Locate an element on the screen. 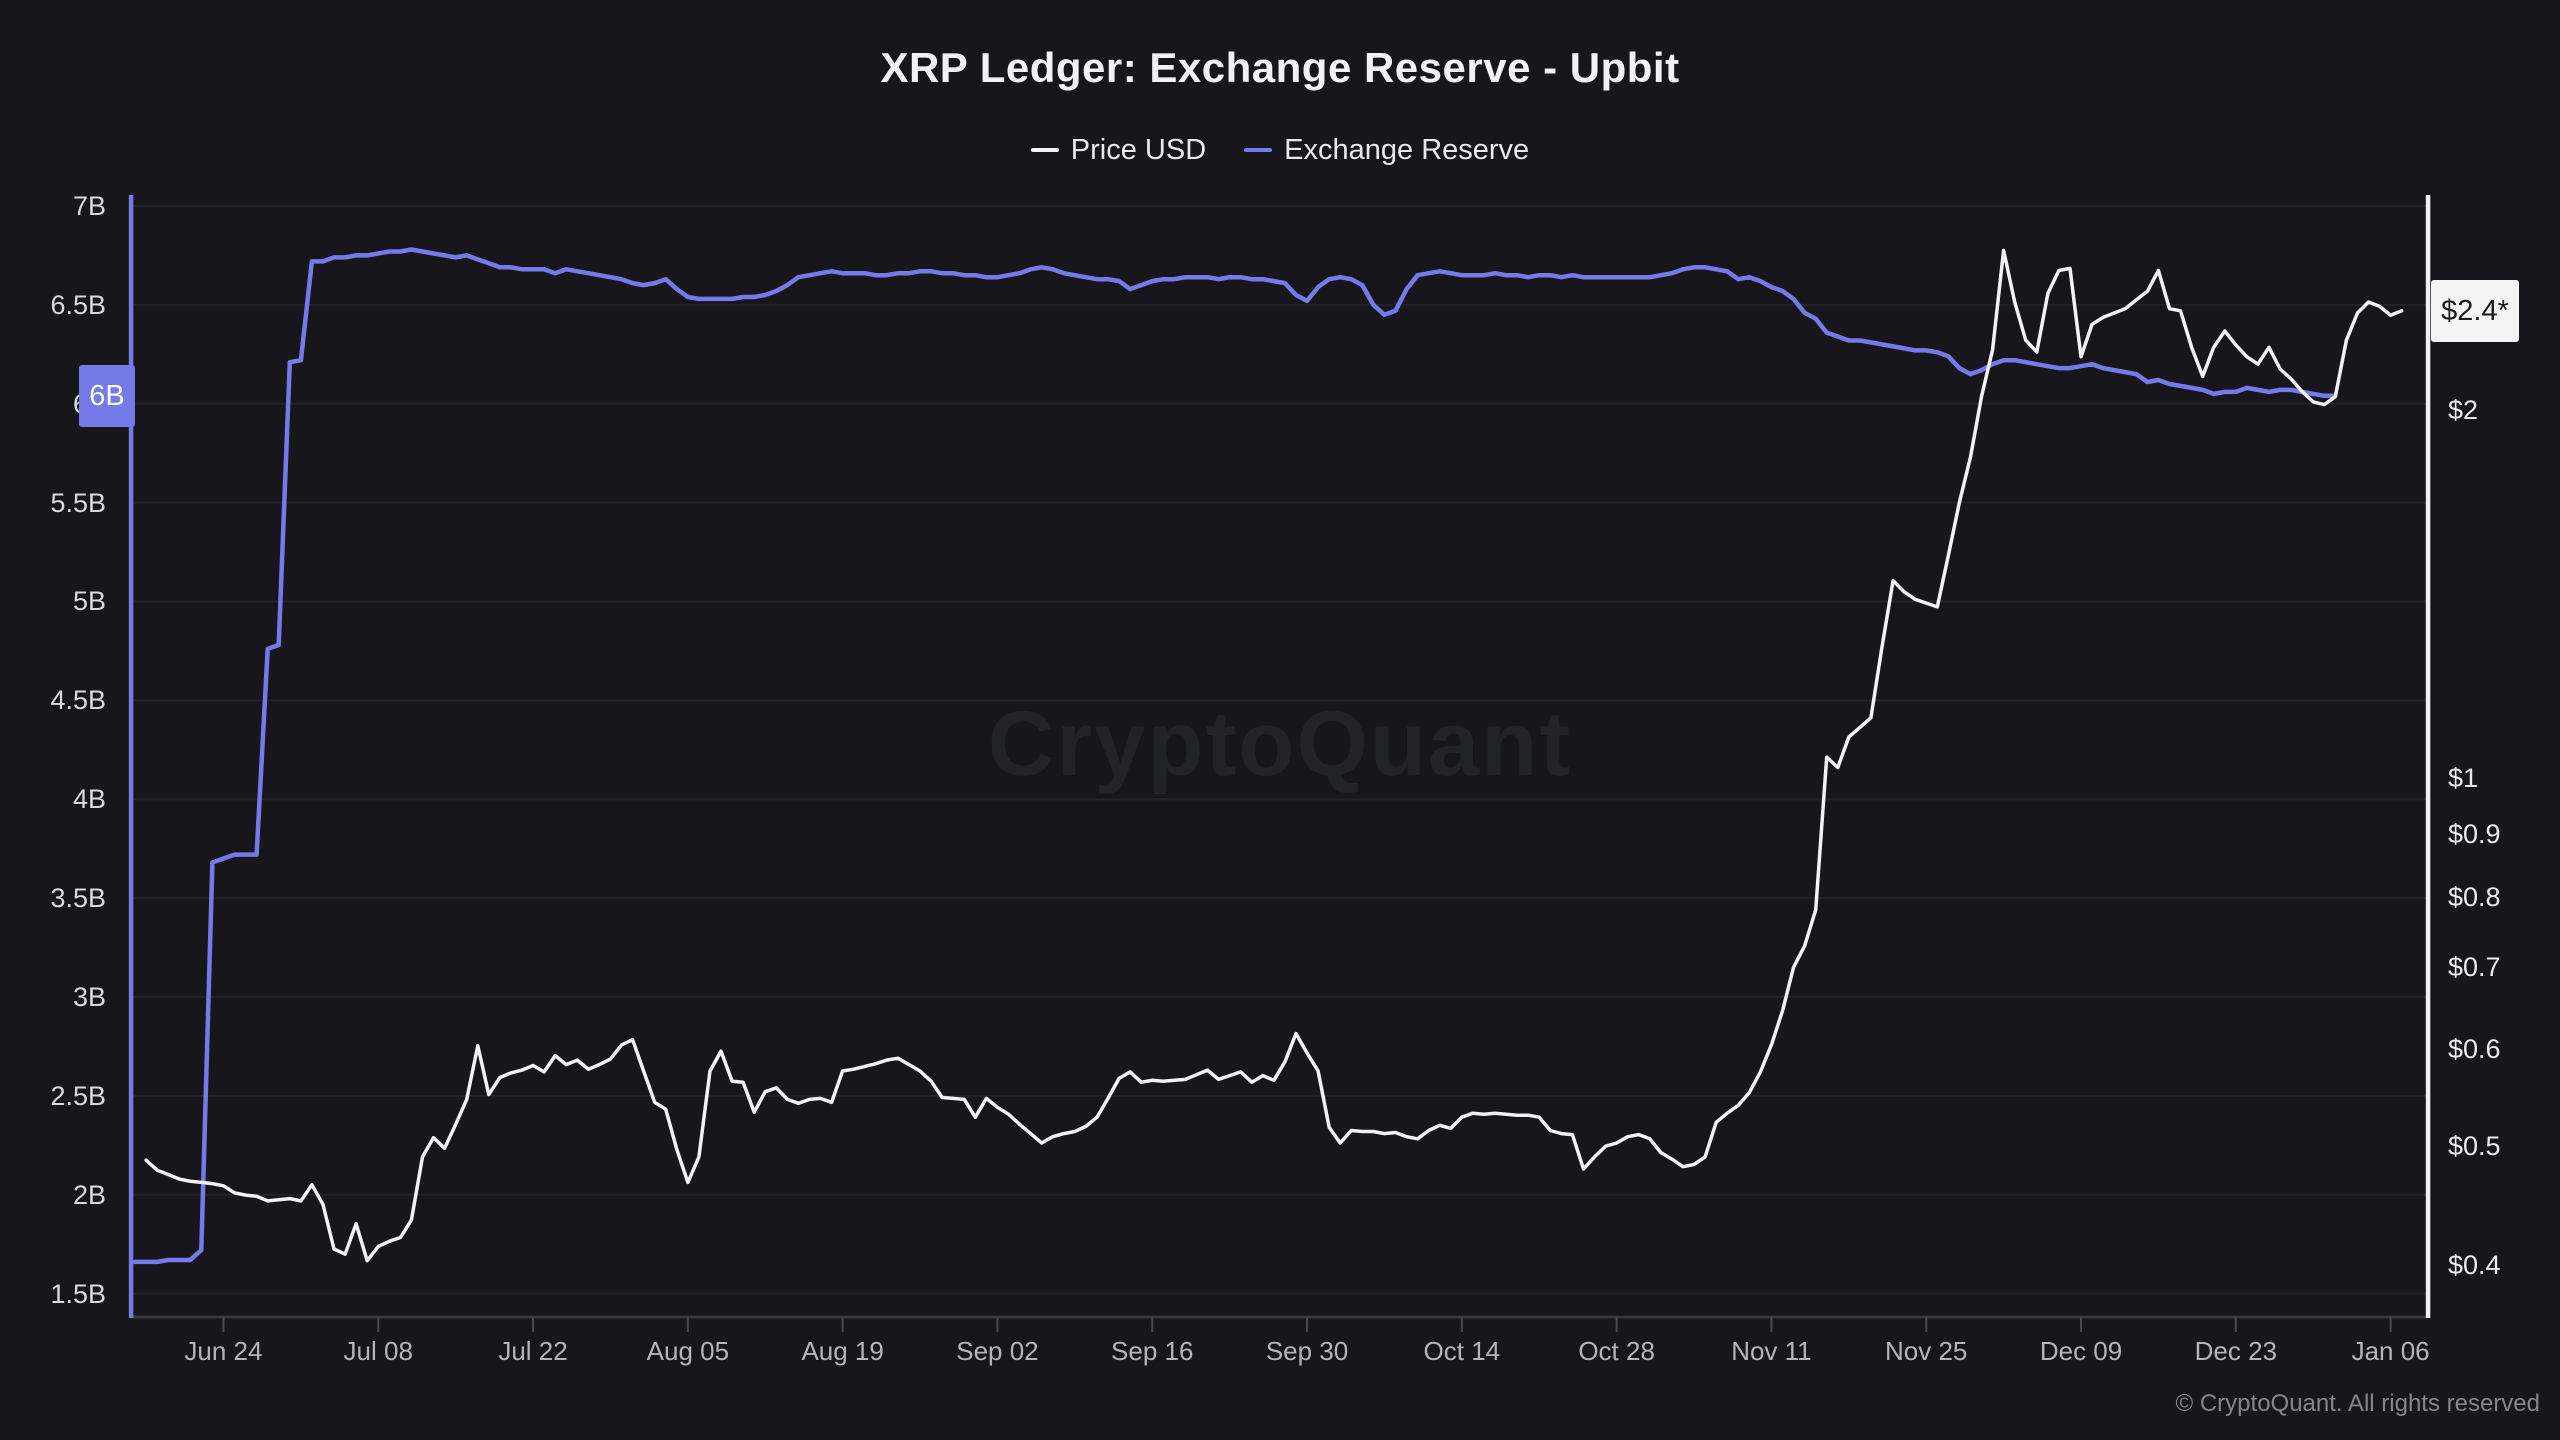  x-axis-tick-label: Nov 11 is located at coordinates (1771, 1351).